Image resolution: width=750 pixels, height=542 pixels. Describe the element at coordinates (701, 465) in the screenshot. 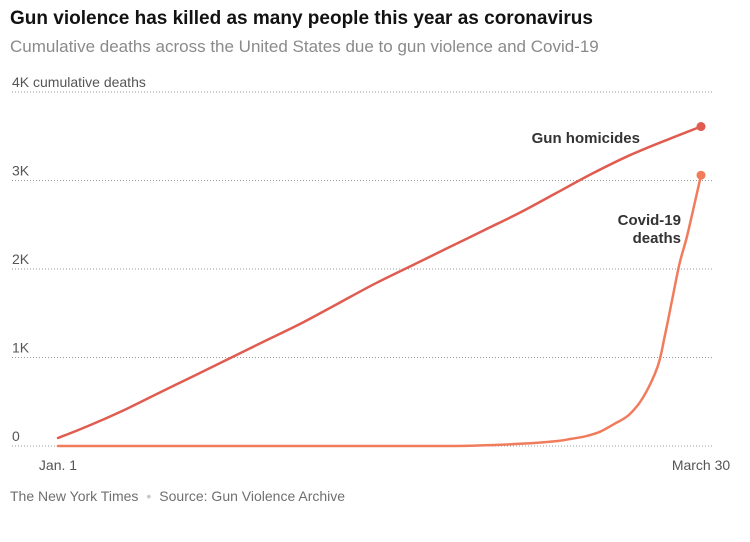

I see `x-tick-label: March 30` at that location.